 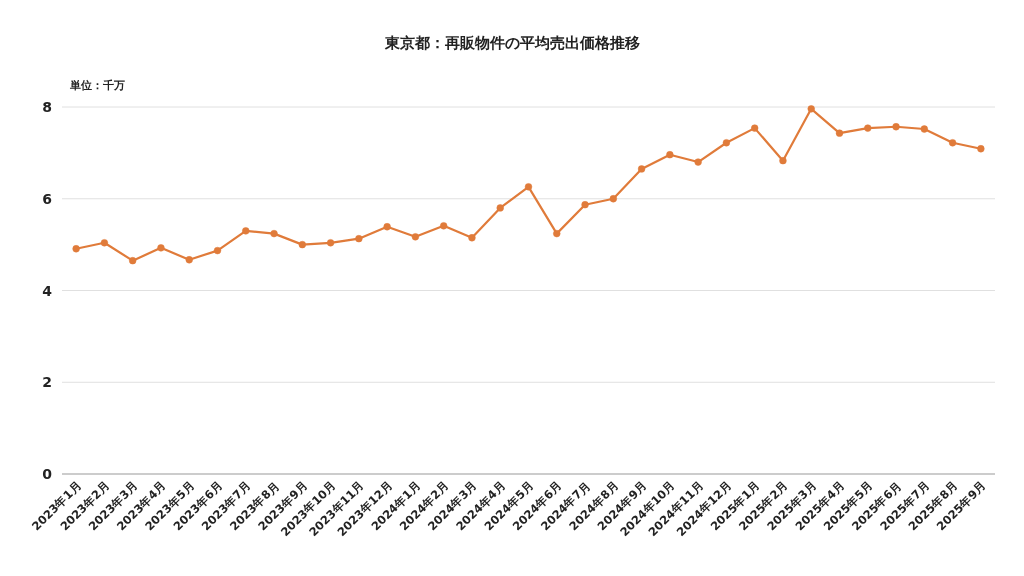 I want to click on chart-title: 東京都：再販物件の平均売出価格推移, so click(x=511, y=43).